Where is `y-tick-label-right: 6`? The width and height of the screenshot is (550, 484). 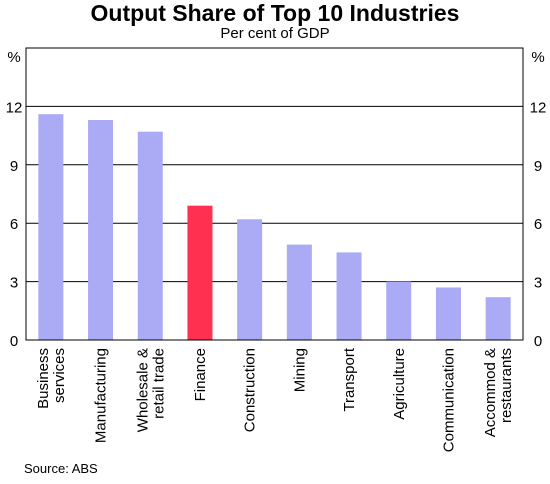 y-tick-label-right: 6 is located at coordinates (538, 224).